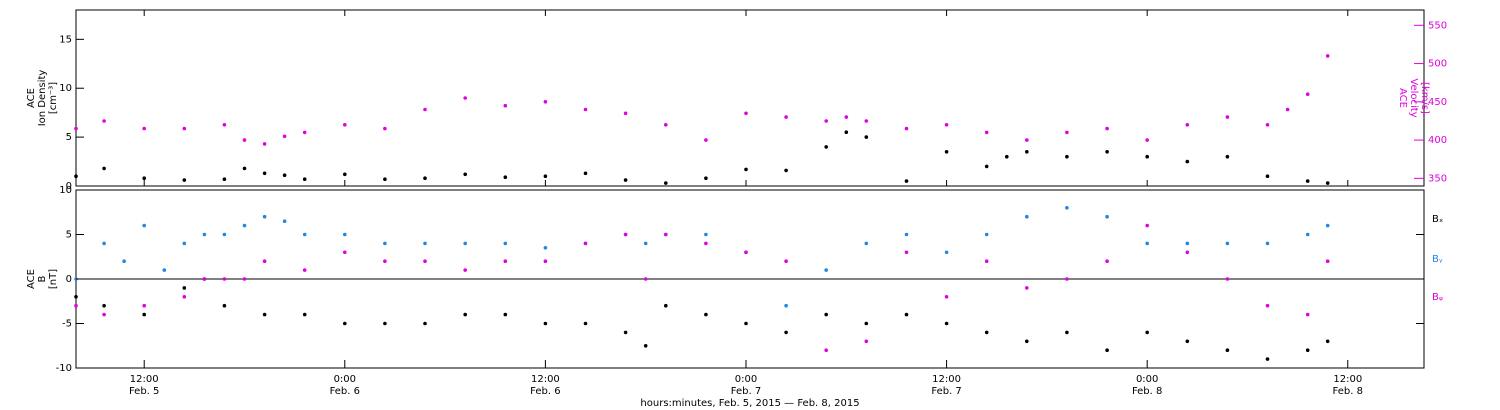 The width and height of the screenshot is (1500, 410). Describe the element at coordinates (64, 368) in the screenshot. I see `b-tick-label: -10` at that location.